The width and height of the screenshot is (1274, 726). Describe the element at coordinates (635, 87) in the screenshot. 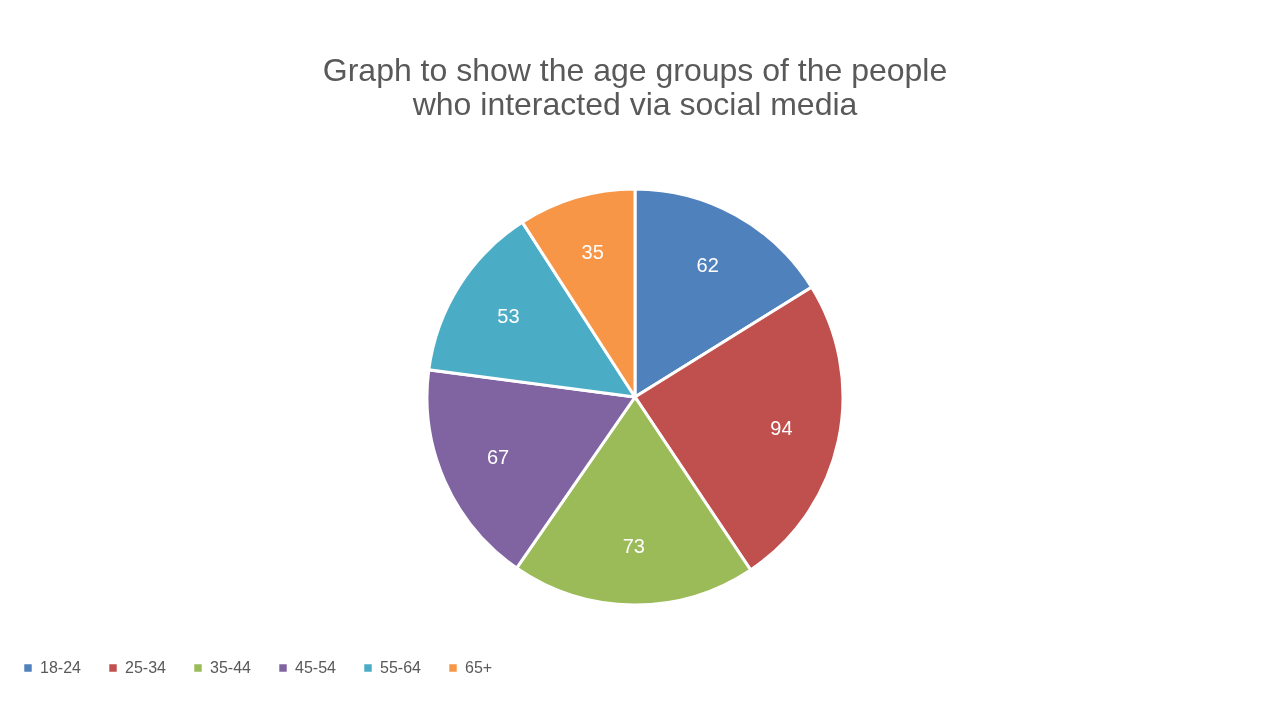

I see `chart-title: Graph to show the age groups of the people who interacted via social media` at that location.